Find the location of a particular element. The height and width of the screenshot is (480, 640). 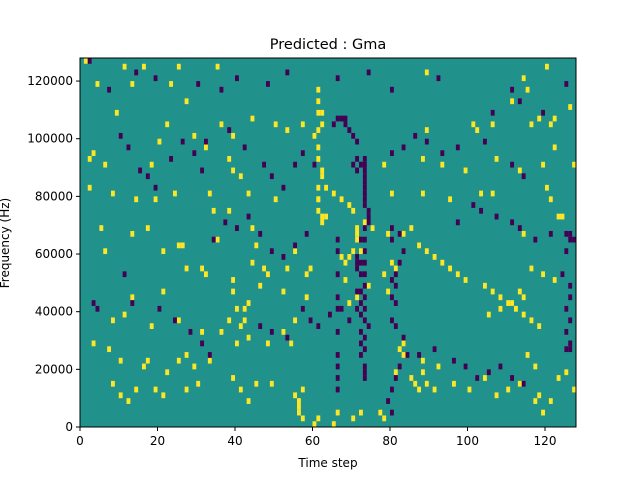

x-tick-label: 100 is located at coordinates (467, 441).